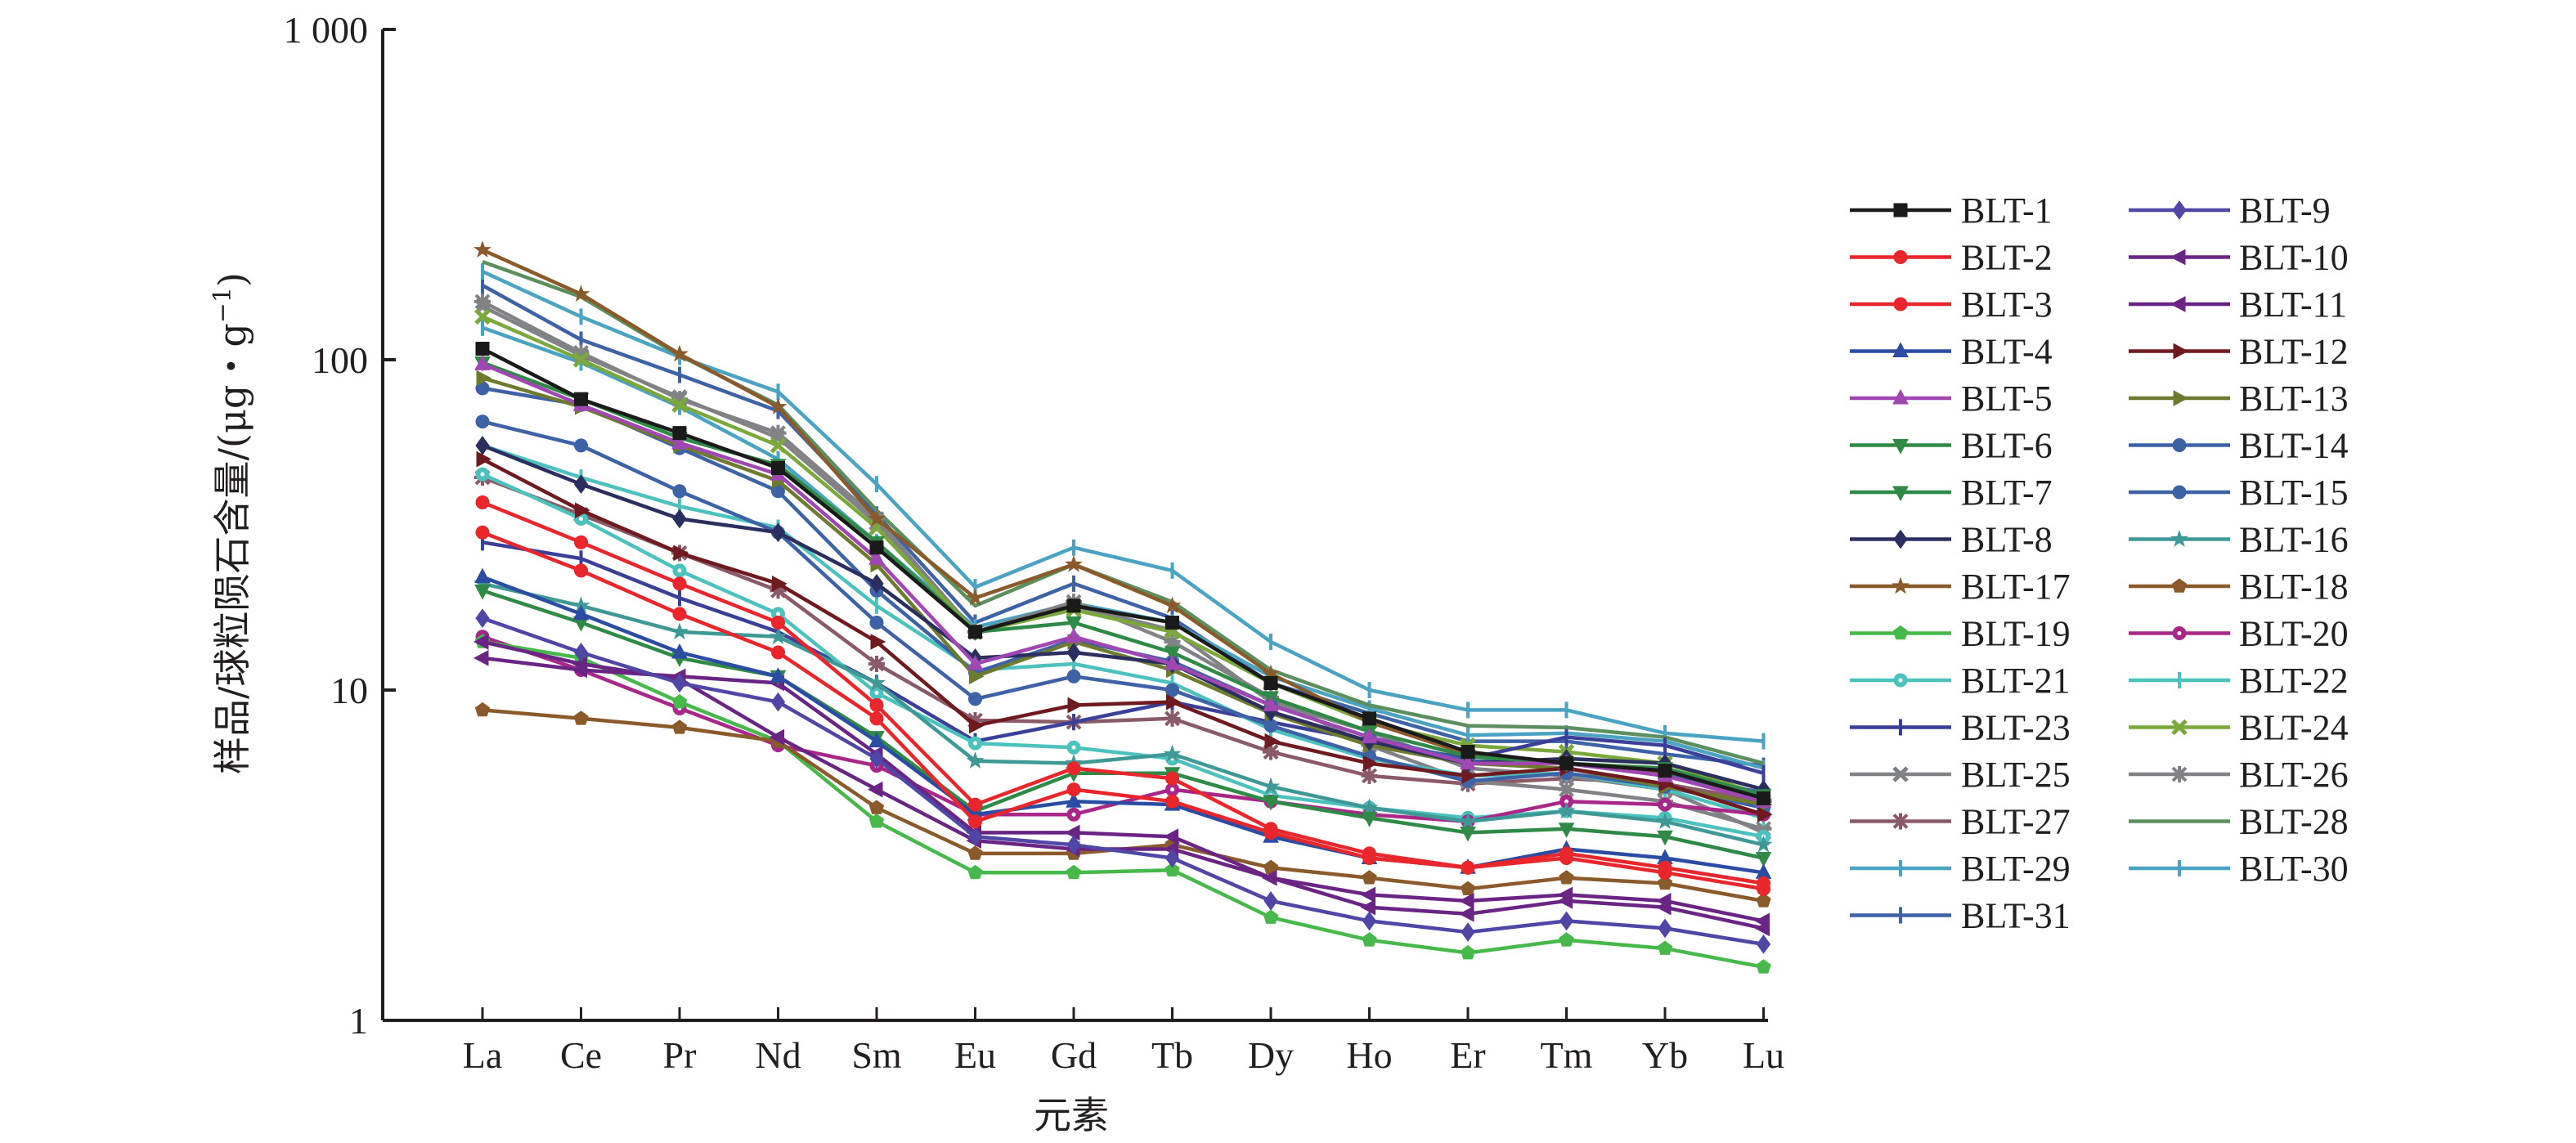  What do you see at coordinates (581, 360) in the screenshot?
I see `x-marker` at bounding box center [581, 360].